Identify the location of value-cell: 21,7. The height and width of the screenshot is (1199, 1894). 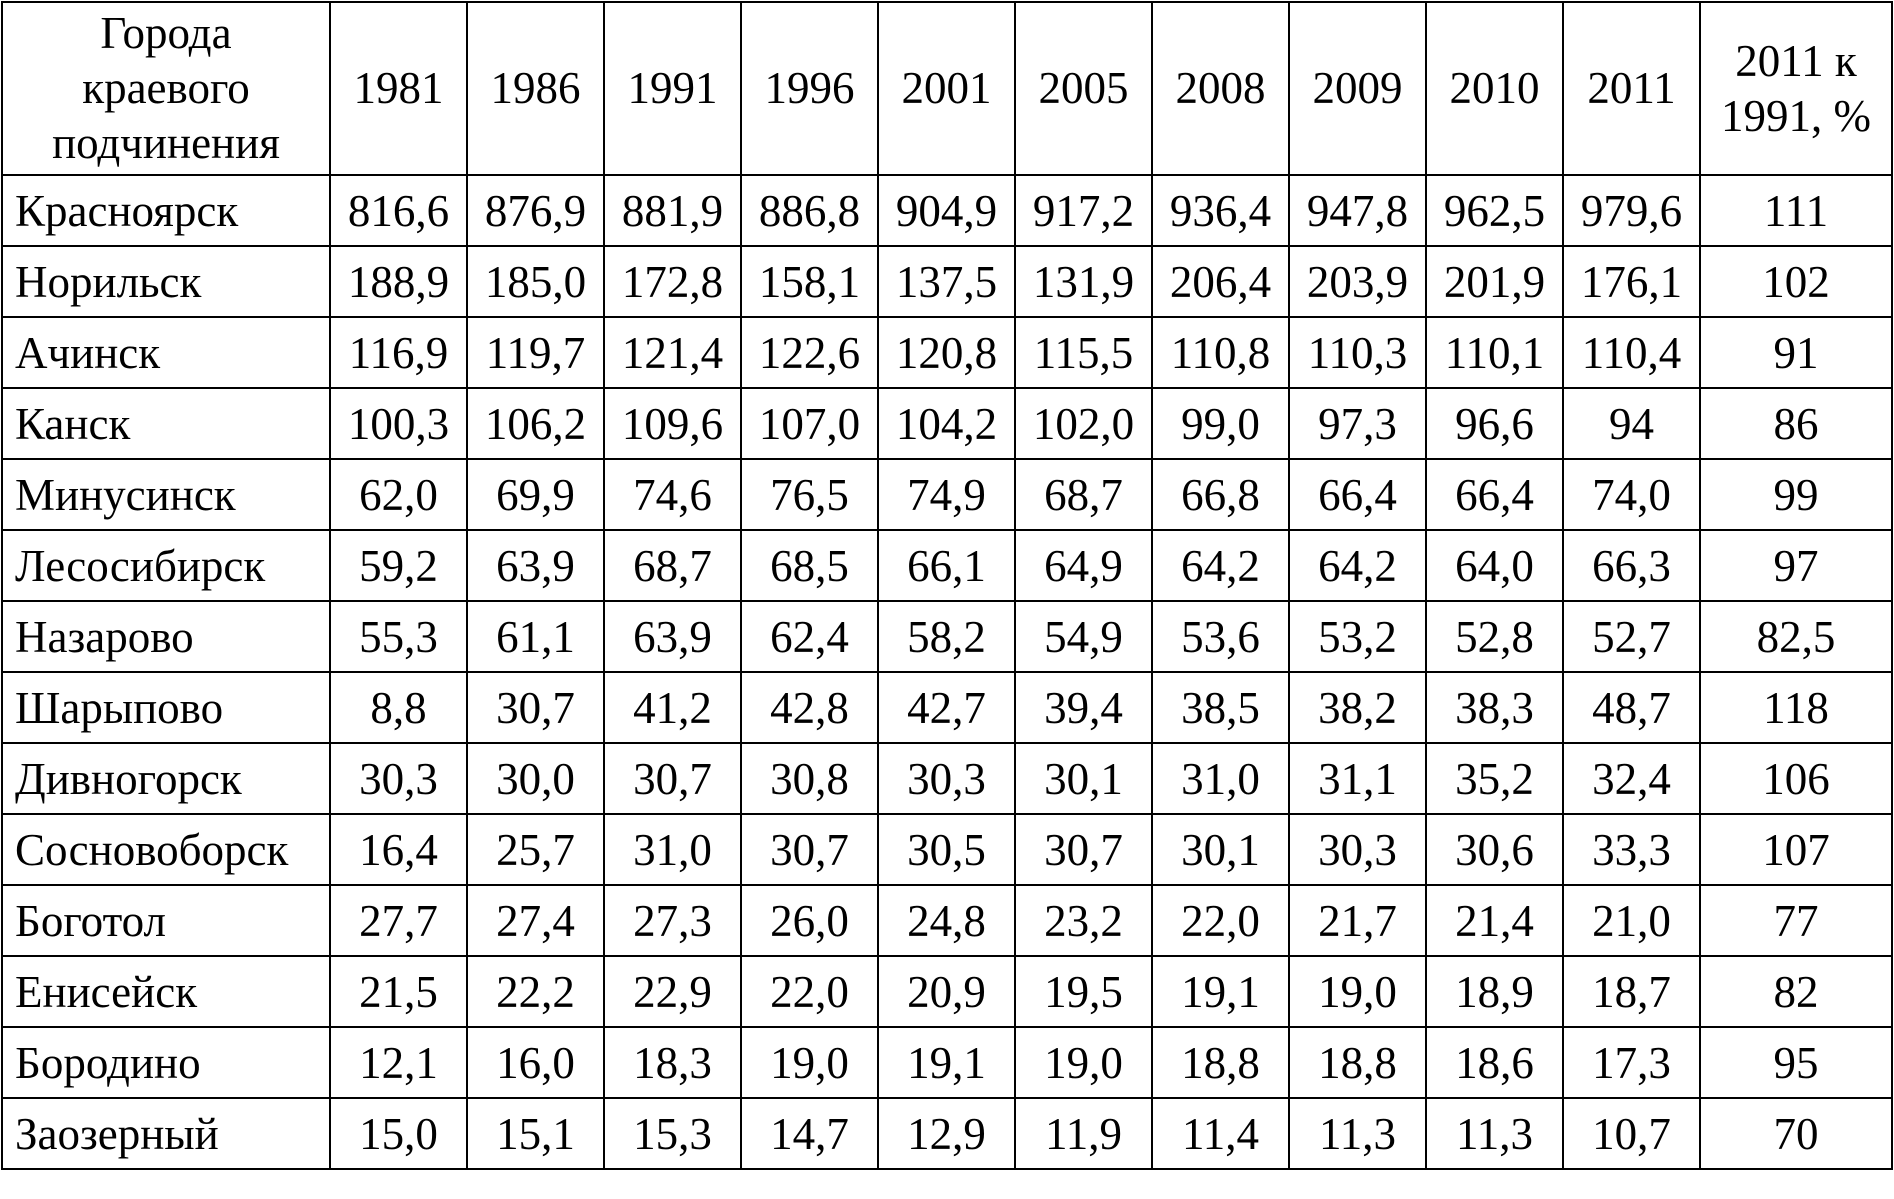
(1357, 920).